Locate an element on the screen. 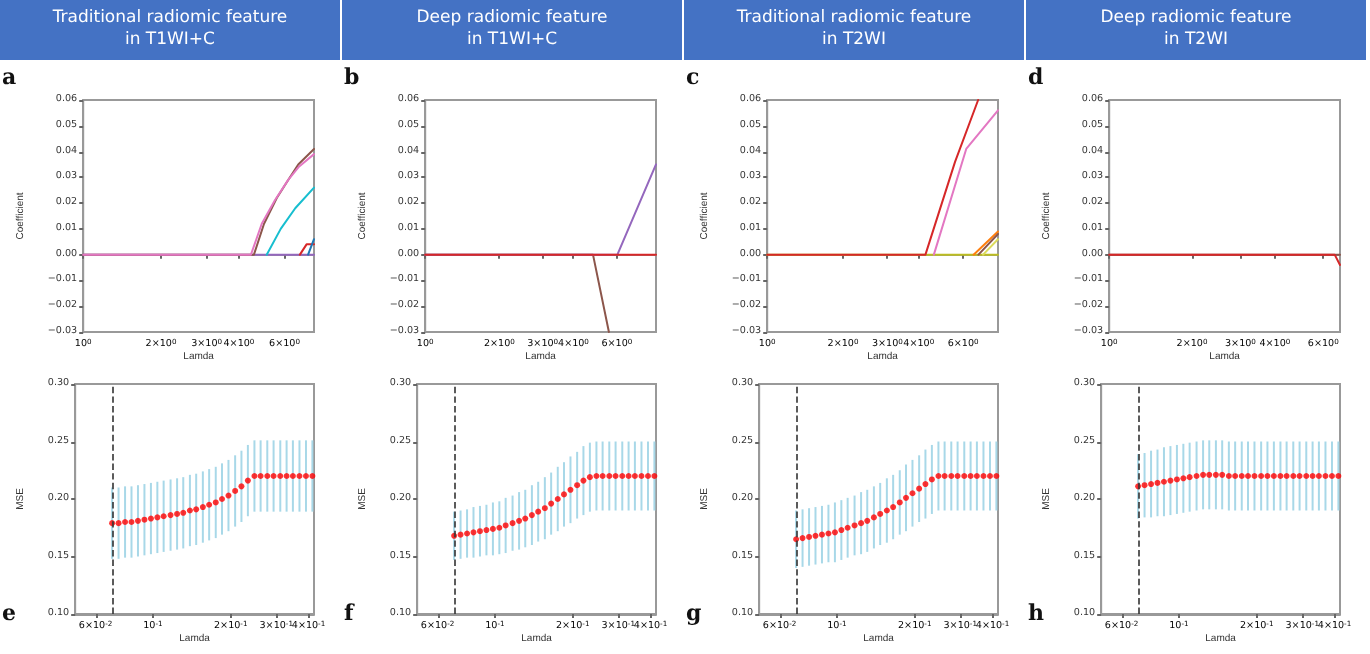 The height and width of the screenshot is (654, 1370). chart-title: Traditional radiomic feature in T2WI is located at coordinates (855, 30).